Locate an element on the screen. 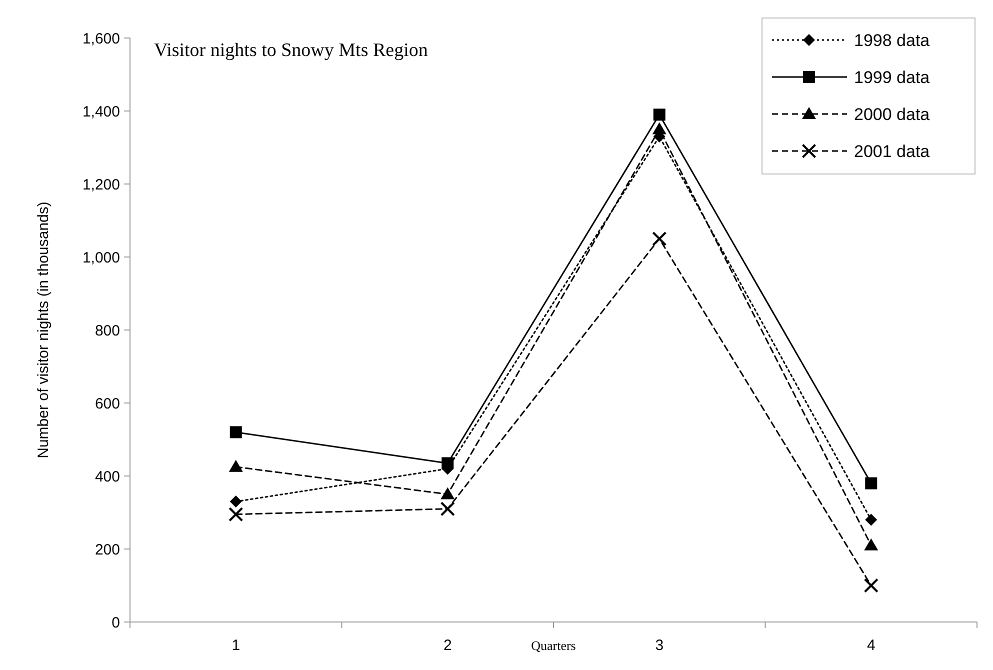 The image size is (993, 670). y-tick-label: 1,400 is located at coordinates (101, 111).